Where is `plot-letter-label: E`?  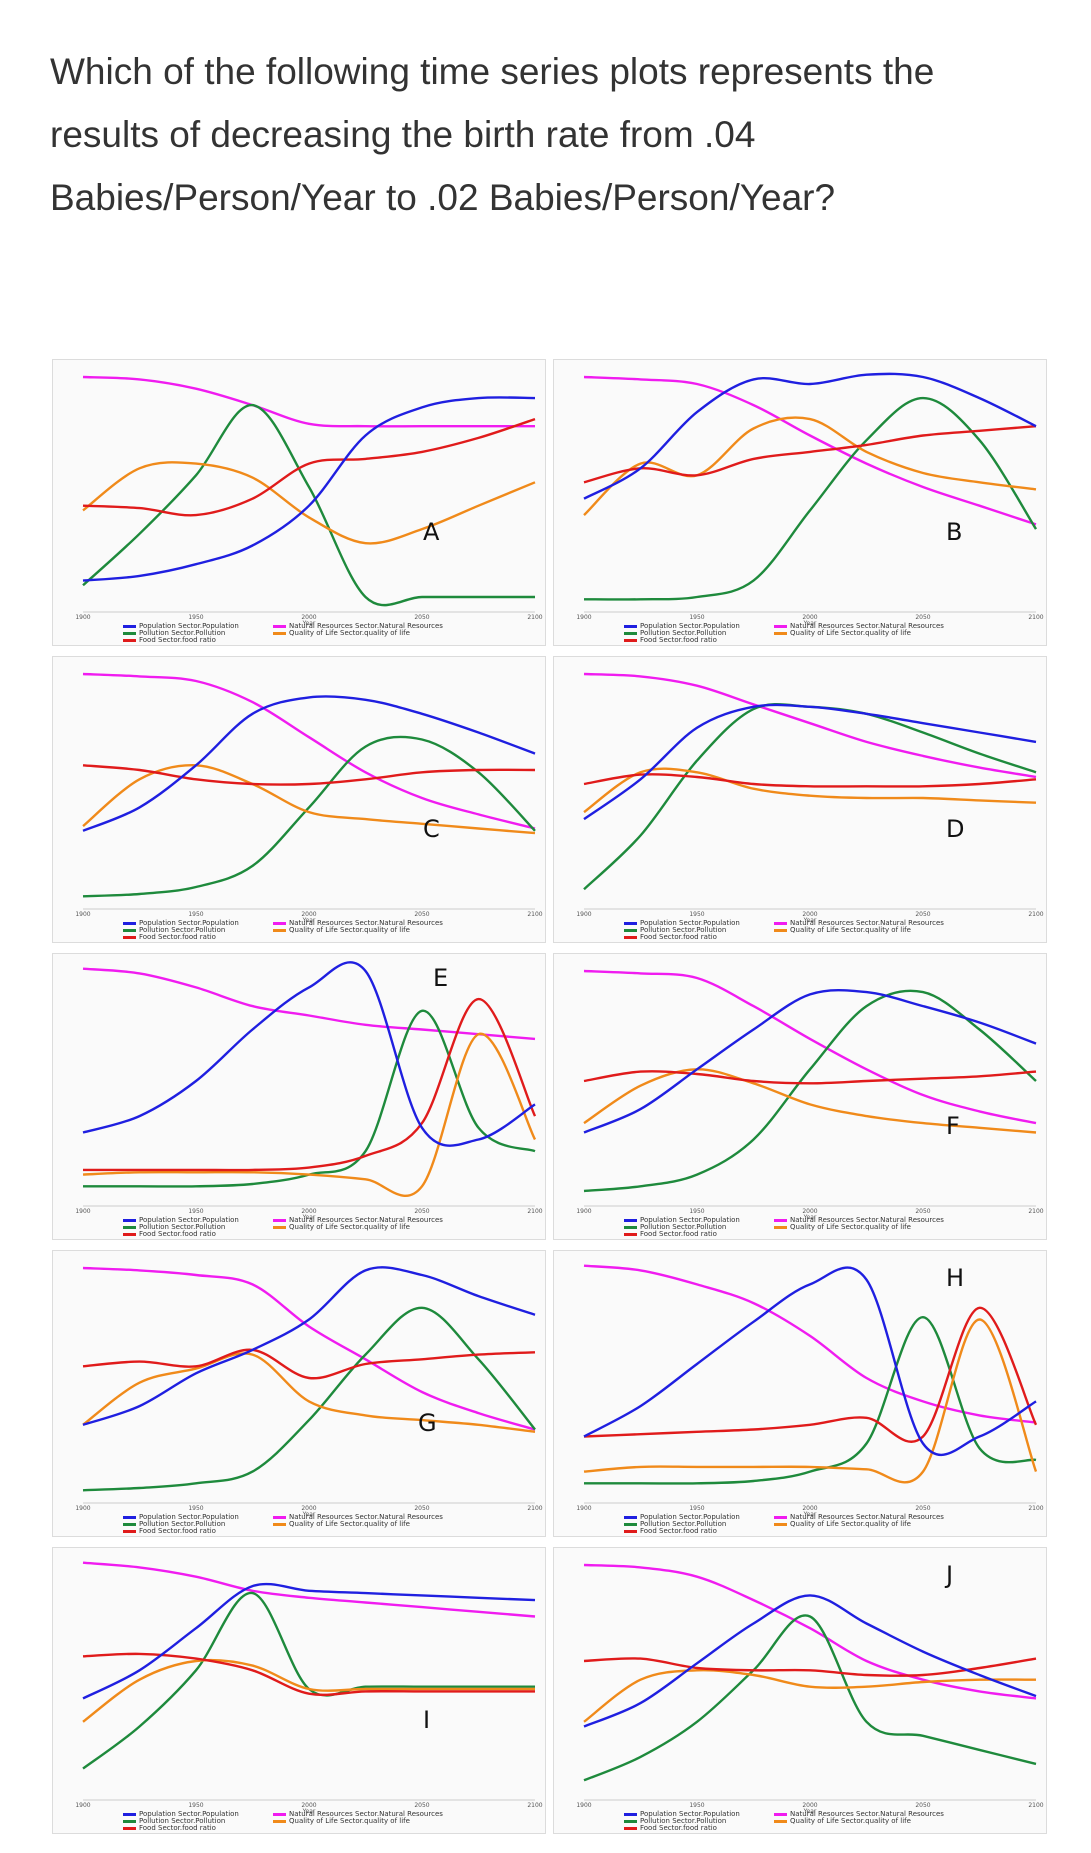
plot-letter-label: E is located at coordinates (440, 978).